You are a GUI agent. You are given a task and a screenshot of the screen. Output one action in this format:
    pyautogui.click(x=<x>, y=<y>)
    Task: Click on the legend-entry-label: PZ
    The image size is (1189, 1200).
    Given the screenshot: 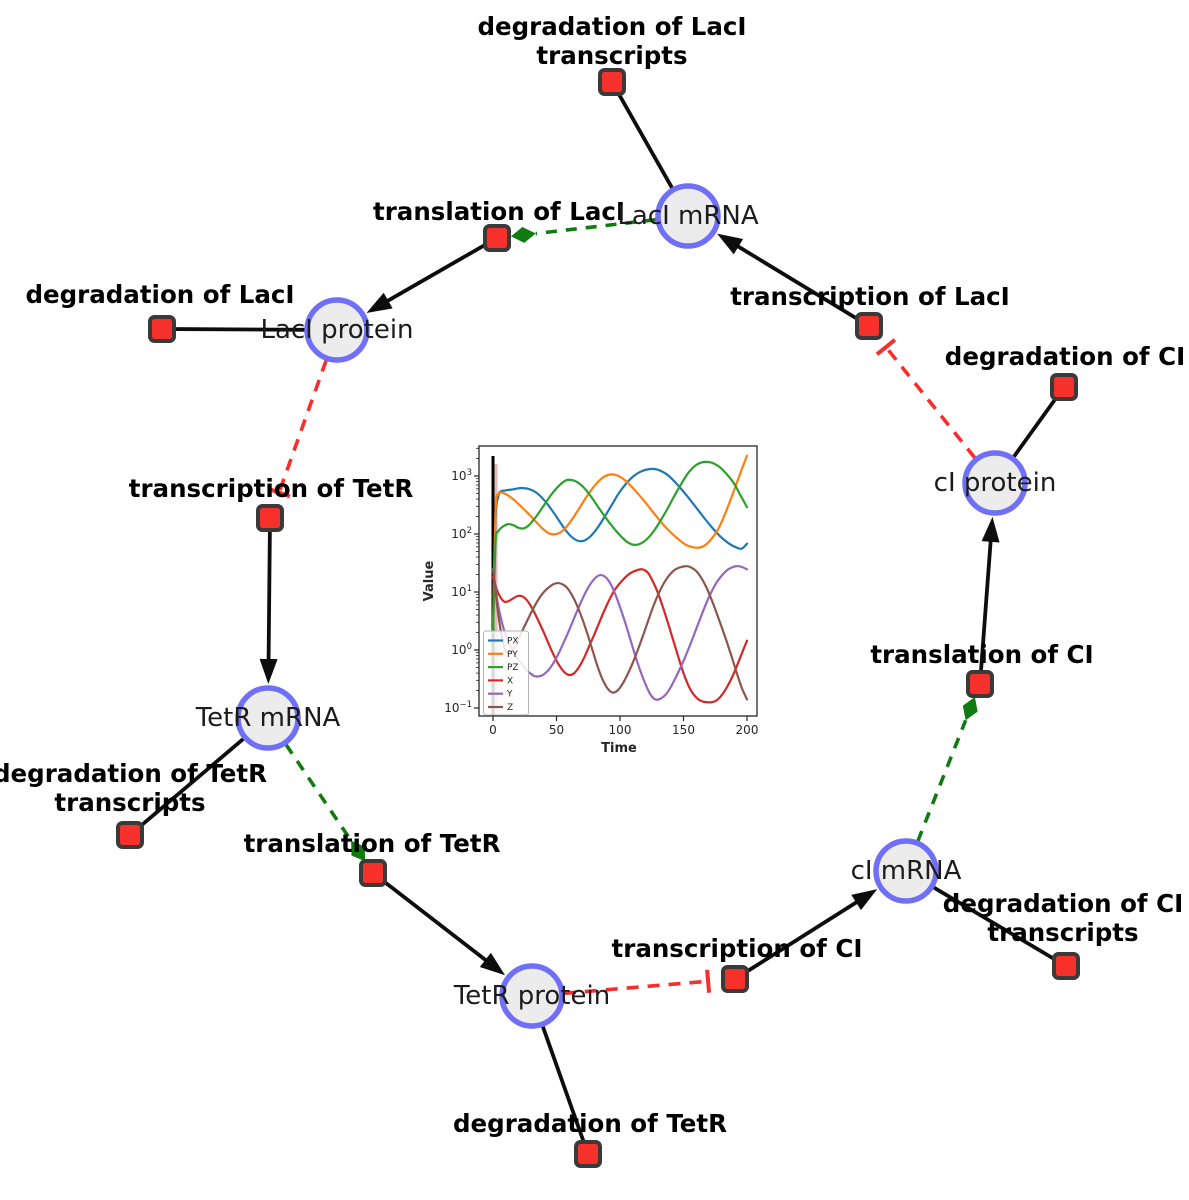 What is the action you would take?
    pyautogui.click(x=513, y=668)
    